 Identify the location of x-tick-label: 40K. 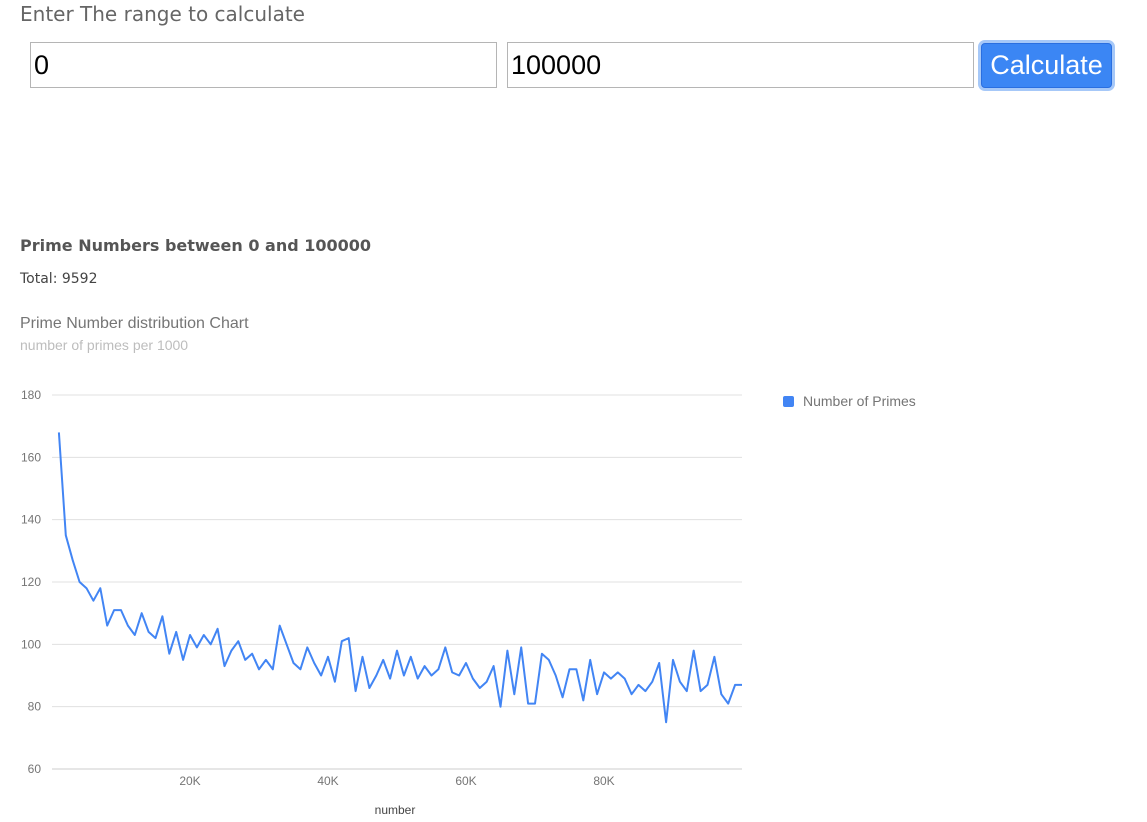
(327, 781).